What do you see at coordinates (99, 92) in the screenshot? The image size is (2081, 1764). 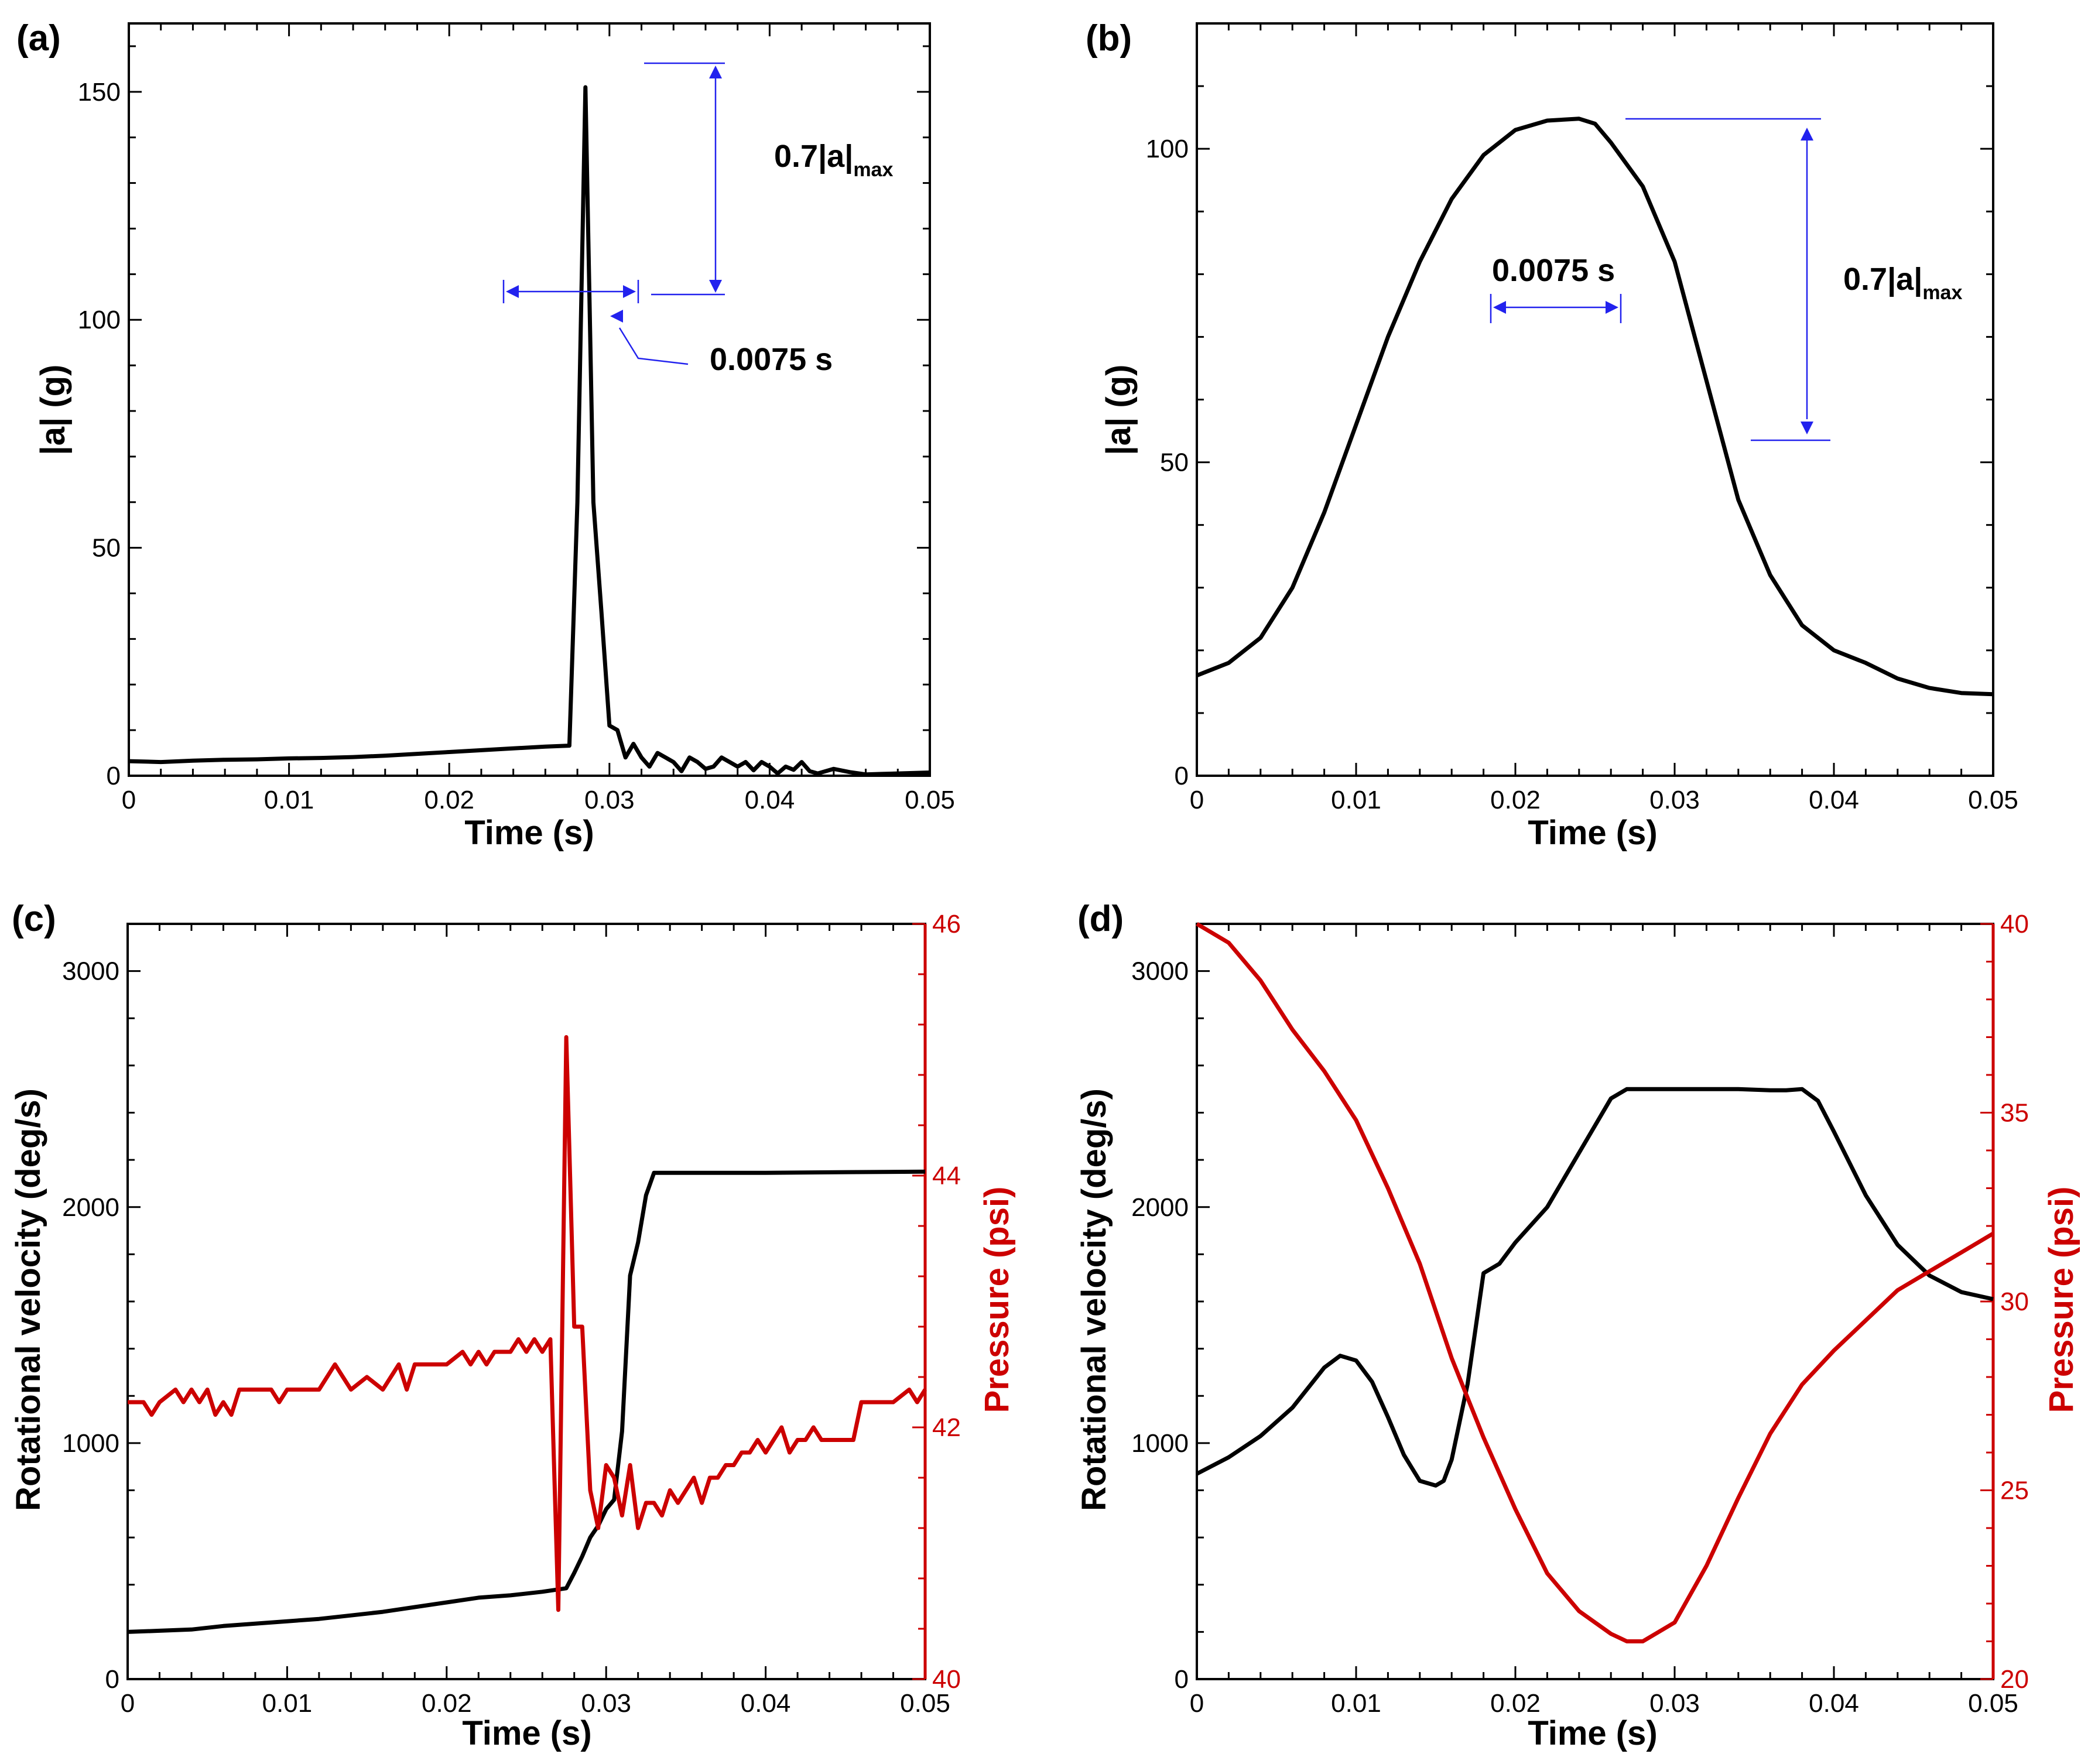 I see `y-tick-label-a: 150` at bounding box center [99, 92].